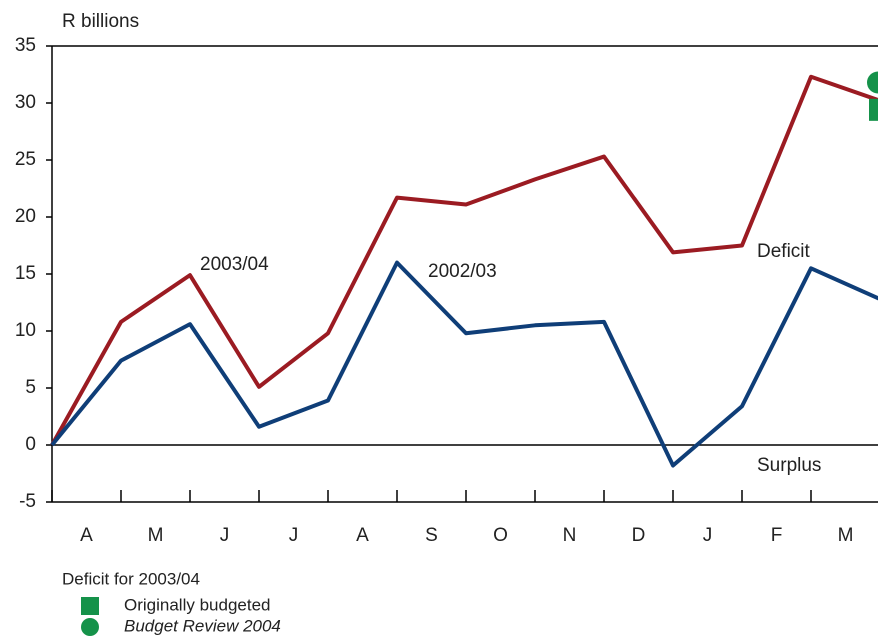  Describe the element at coordinates (639, 535) in the screenshot. I see `x-tick-label: D` at that location.